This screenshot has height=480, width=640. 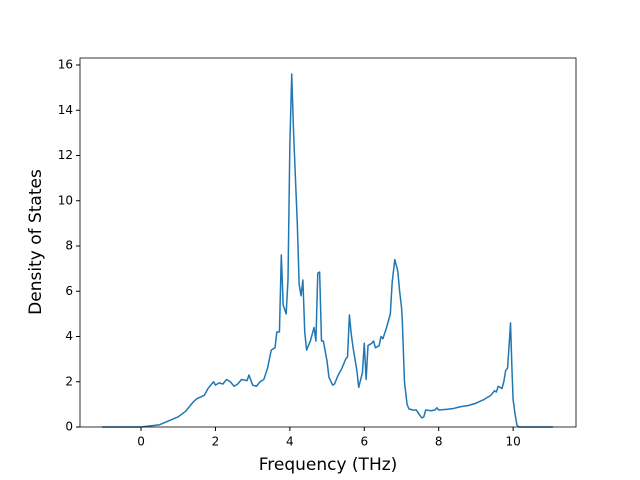 What do you see at coordinates (69, 427) in the screenshot?
I see `y-tick-label: 0` at bounding box center [69, 427].